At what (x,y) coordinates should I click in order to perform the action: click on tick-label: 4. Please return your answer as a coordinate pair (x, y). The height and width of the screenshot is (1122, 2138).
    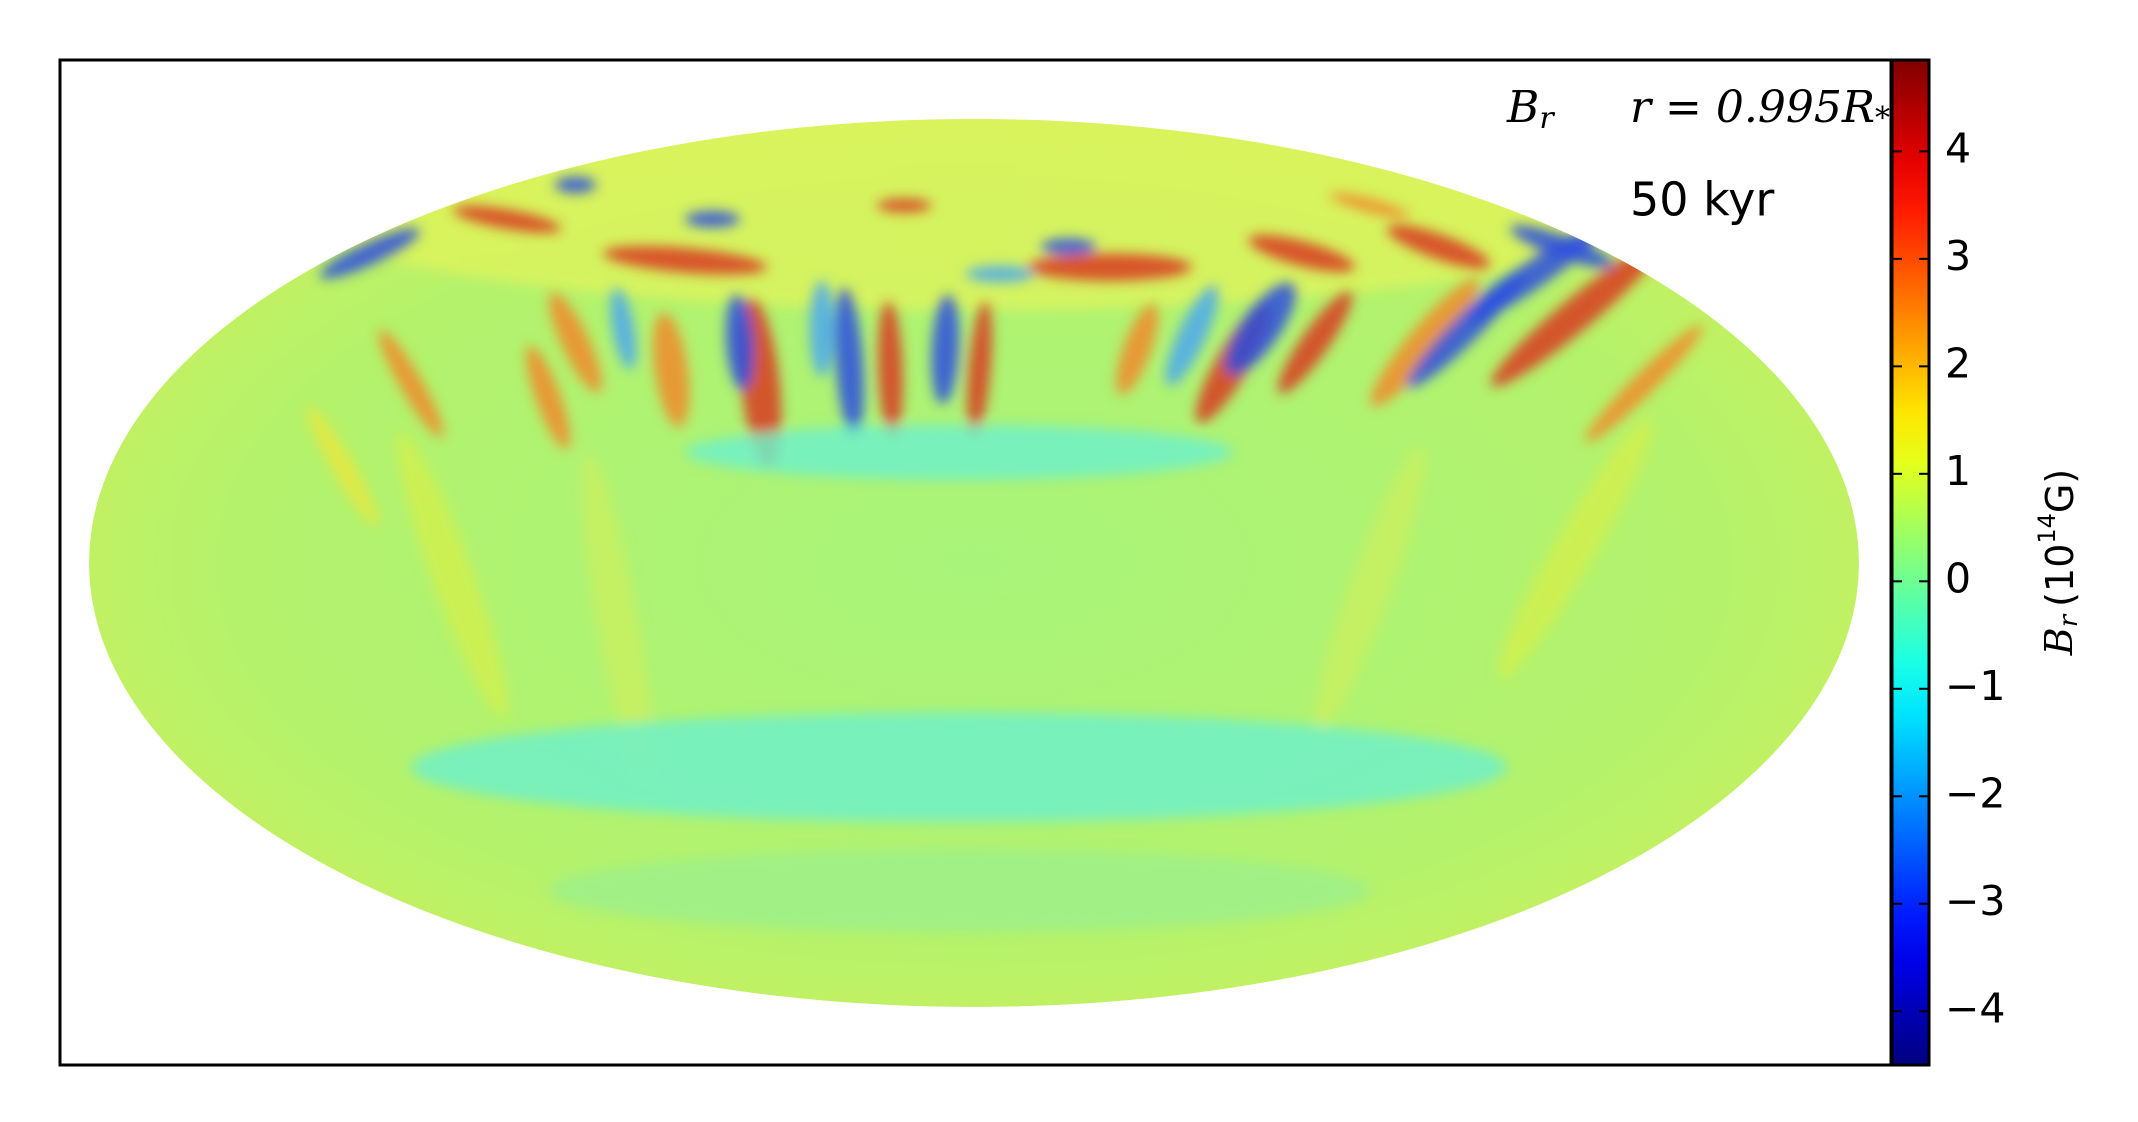
    Looking at the image, I should click on (1958, 148).